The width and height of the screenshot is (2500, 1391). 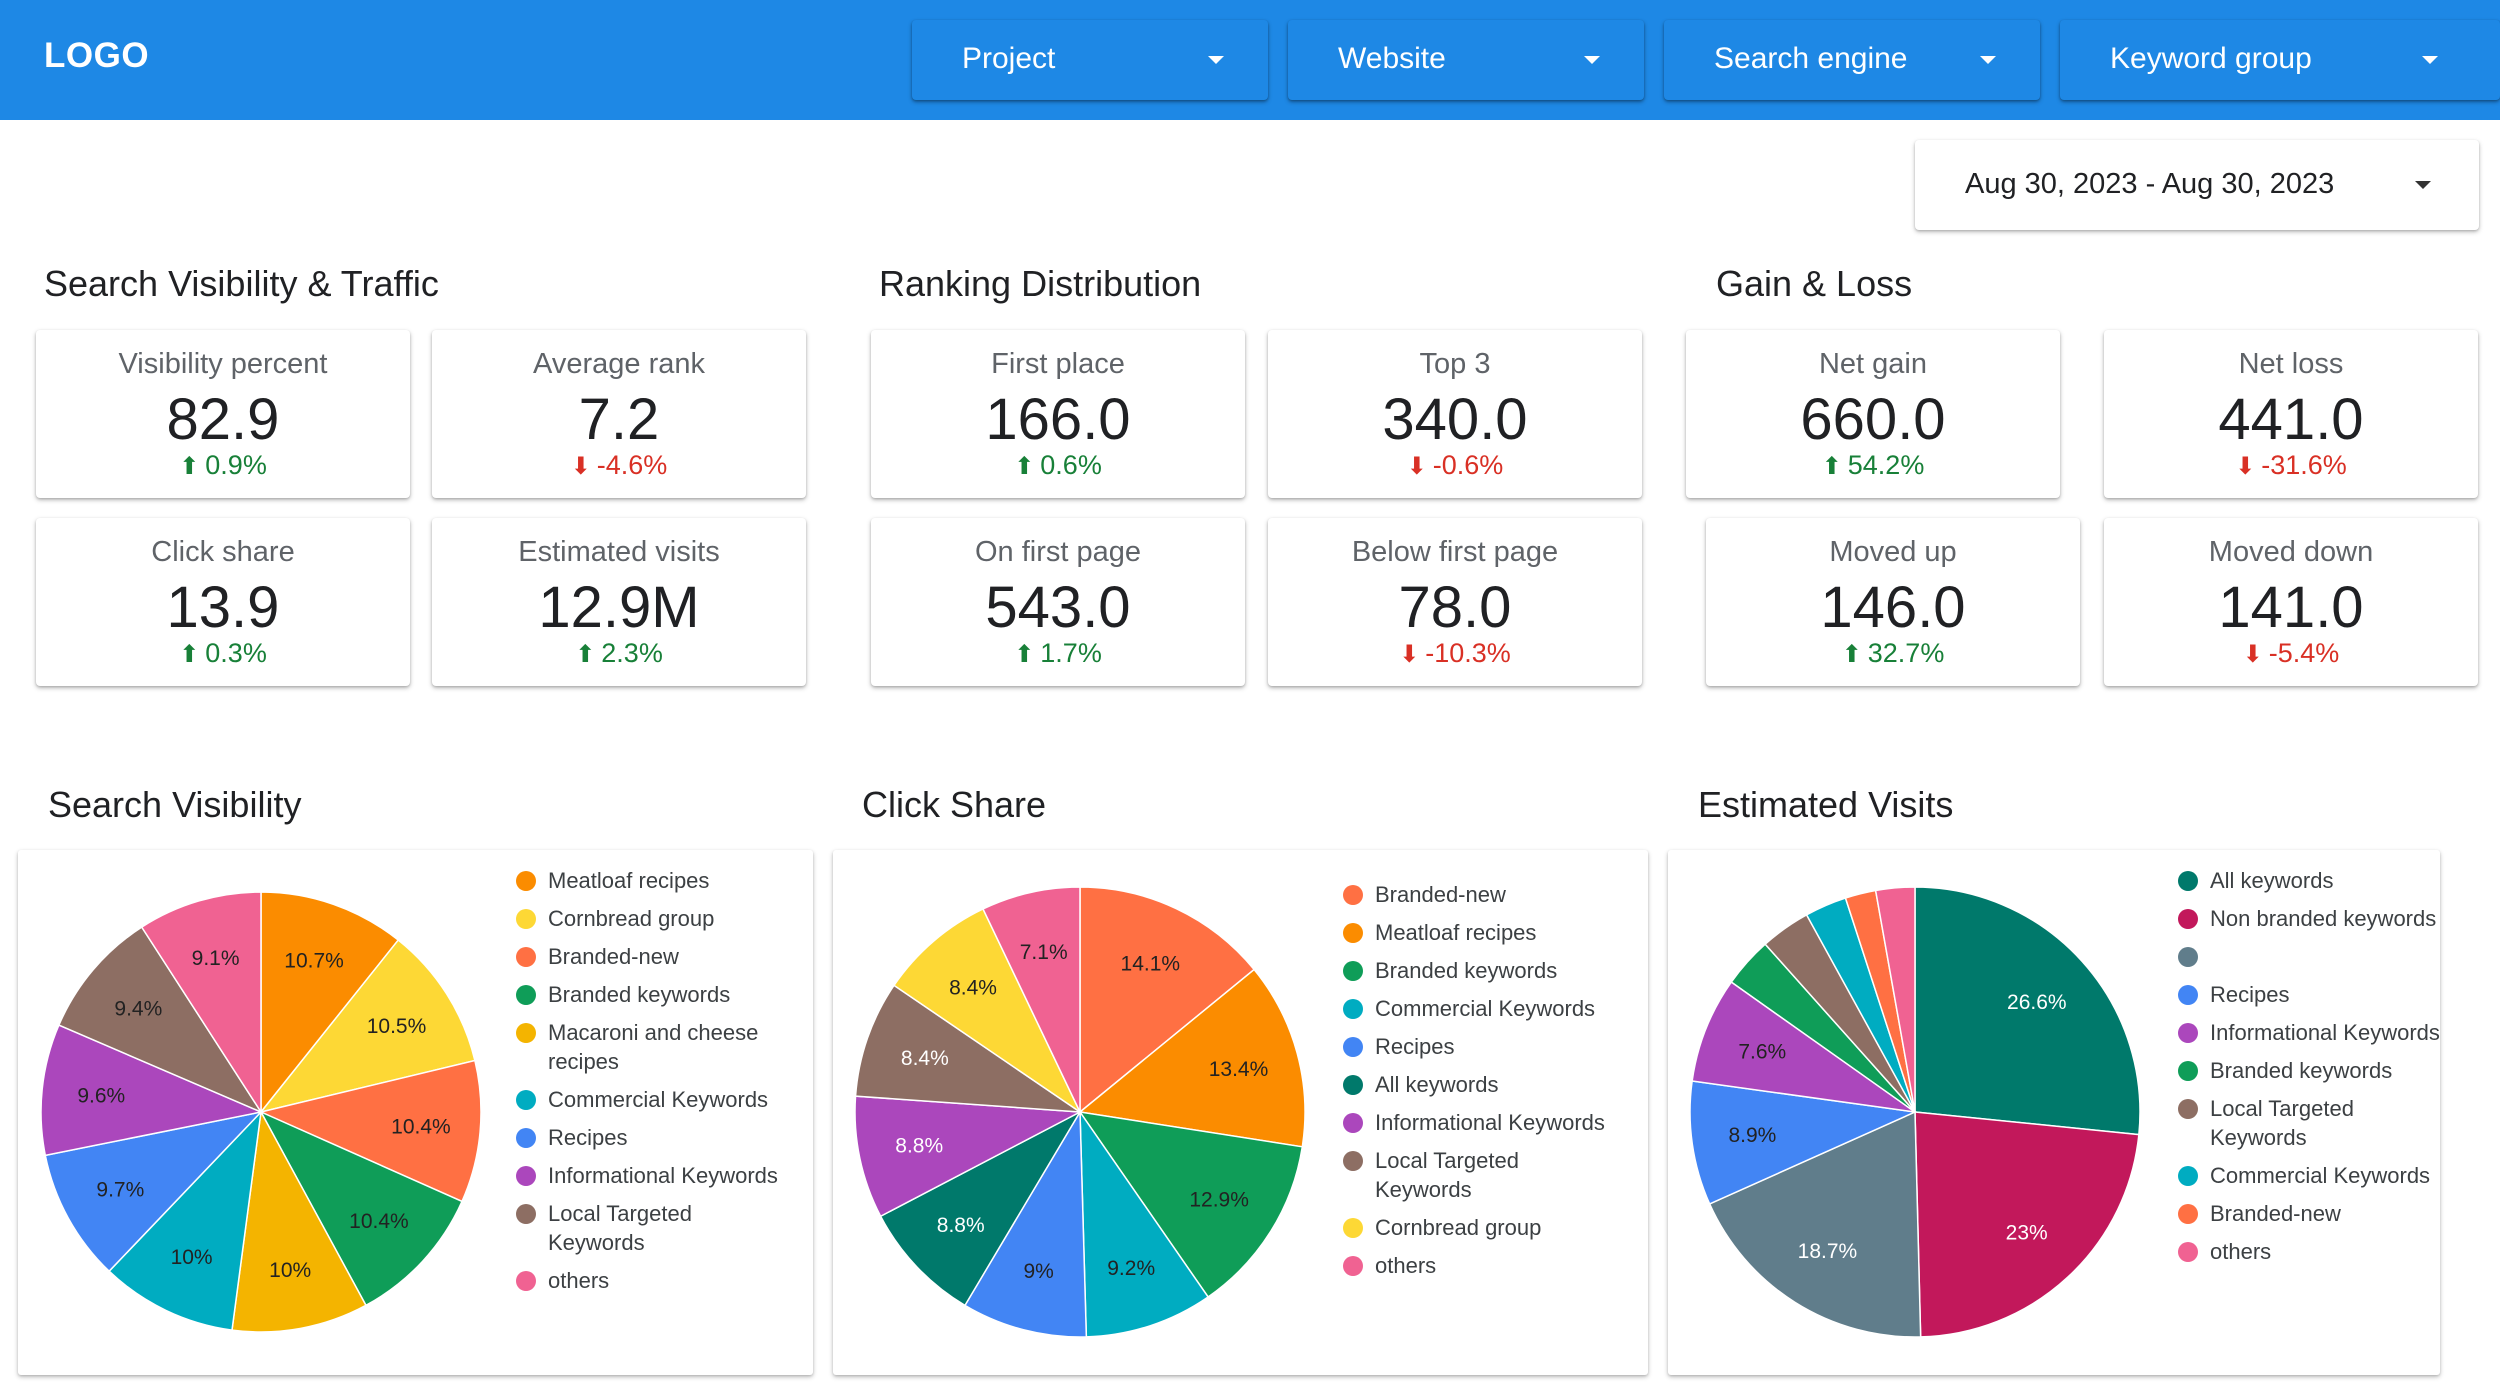 I want to click on legend-item: Non branded keywords, so click(x=2314, y=918).